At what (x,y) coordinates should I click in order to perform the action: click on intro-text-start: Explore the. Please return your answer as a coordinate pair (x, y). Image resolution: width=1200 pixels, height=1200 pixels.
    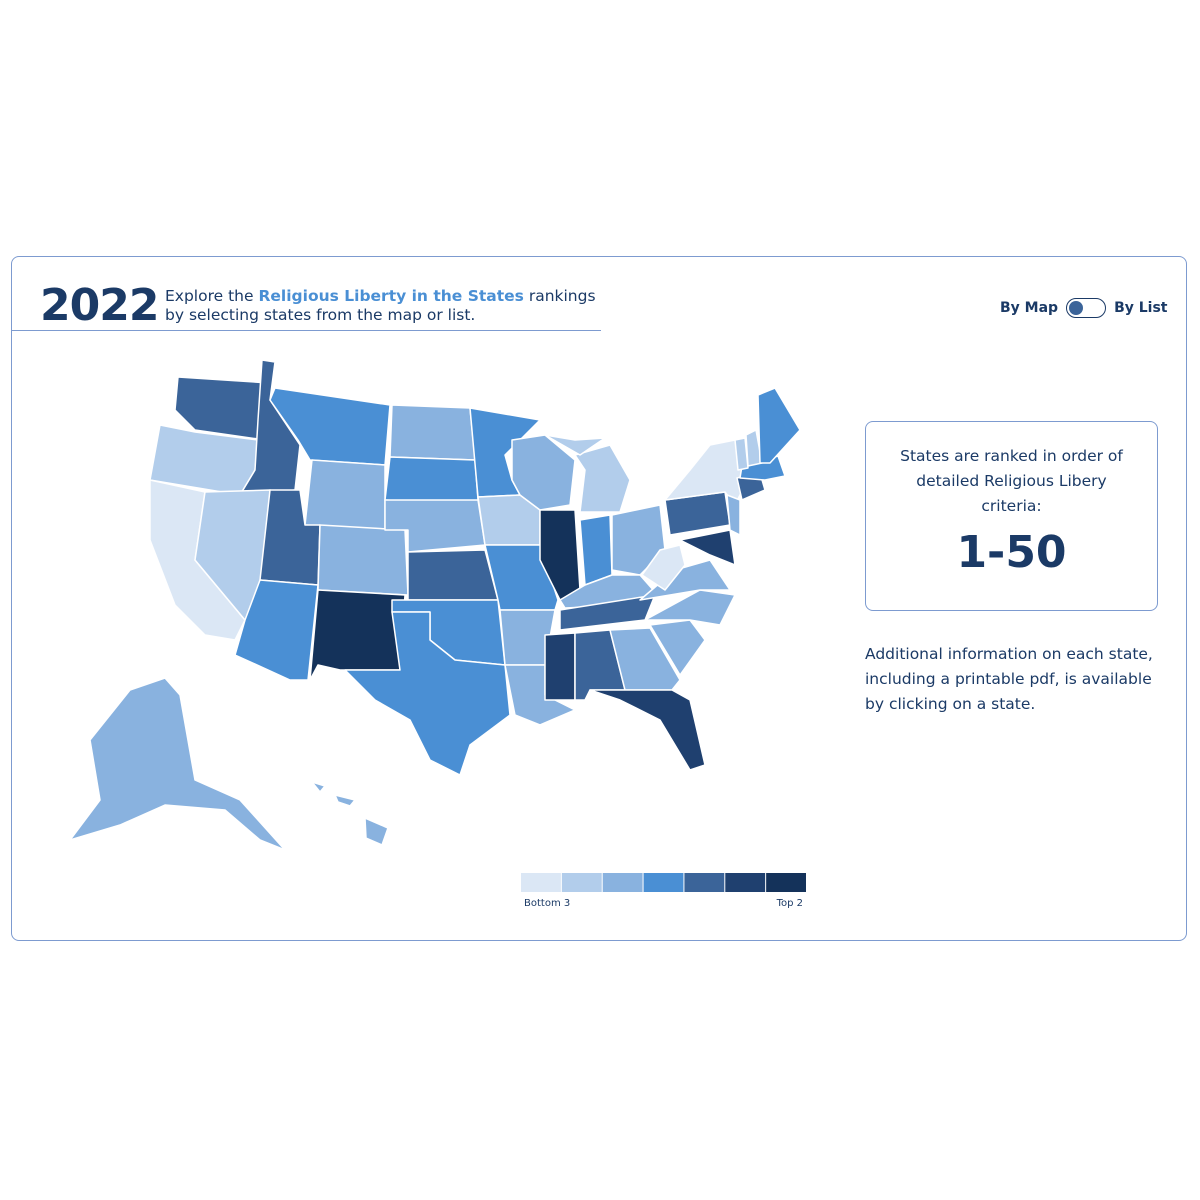
    Looking at the image, I should click on (209, 296).